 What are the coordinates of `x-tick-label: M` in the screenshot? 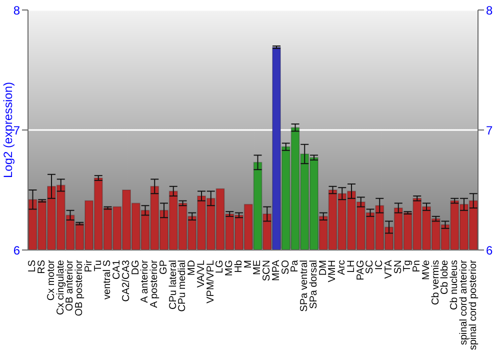 It's located at (248, 264).